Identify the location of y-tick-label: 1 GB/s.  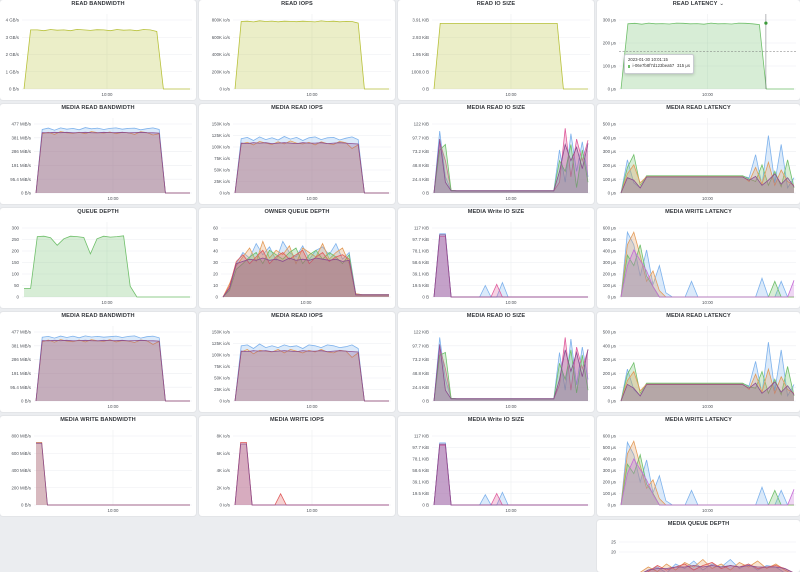
(13, 71).